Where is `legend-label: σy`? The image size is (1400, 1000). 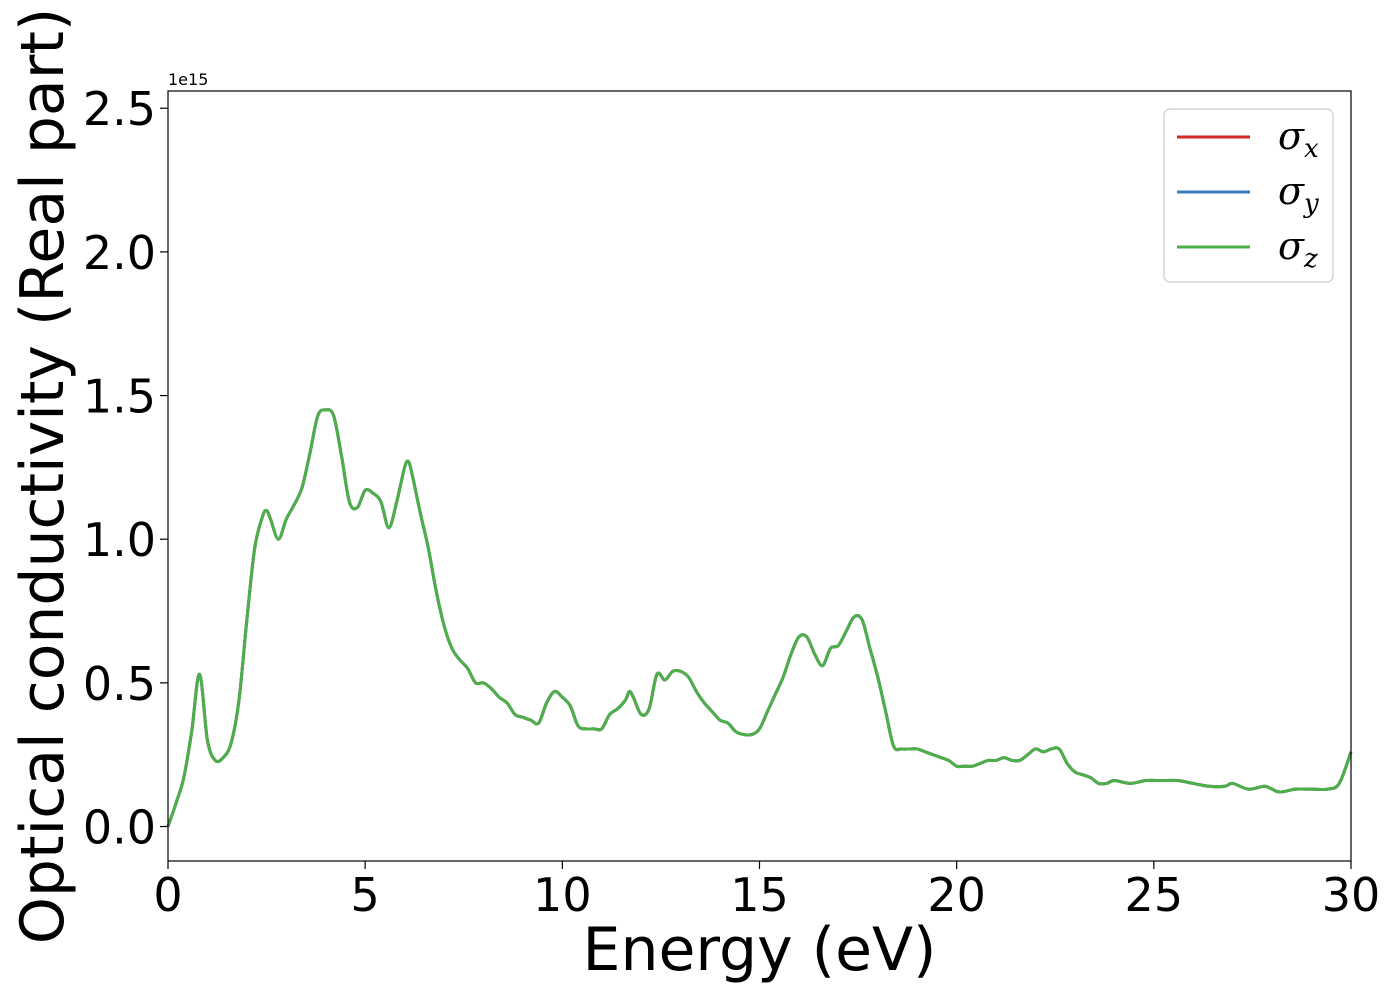
legend-label: σy is located at coordinates (1298, 194).